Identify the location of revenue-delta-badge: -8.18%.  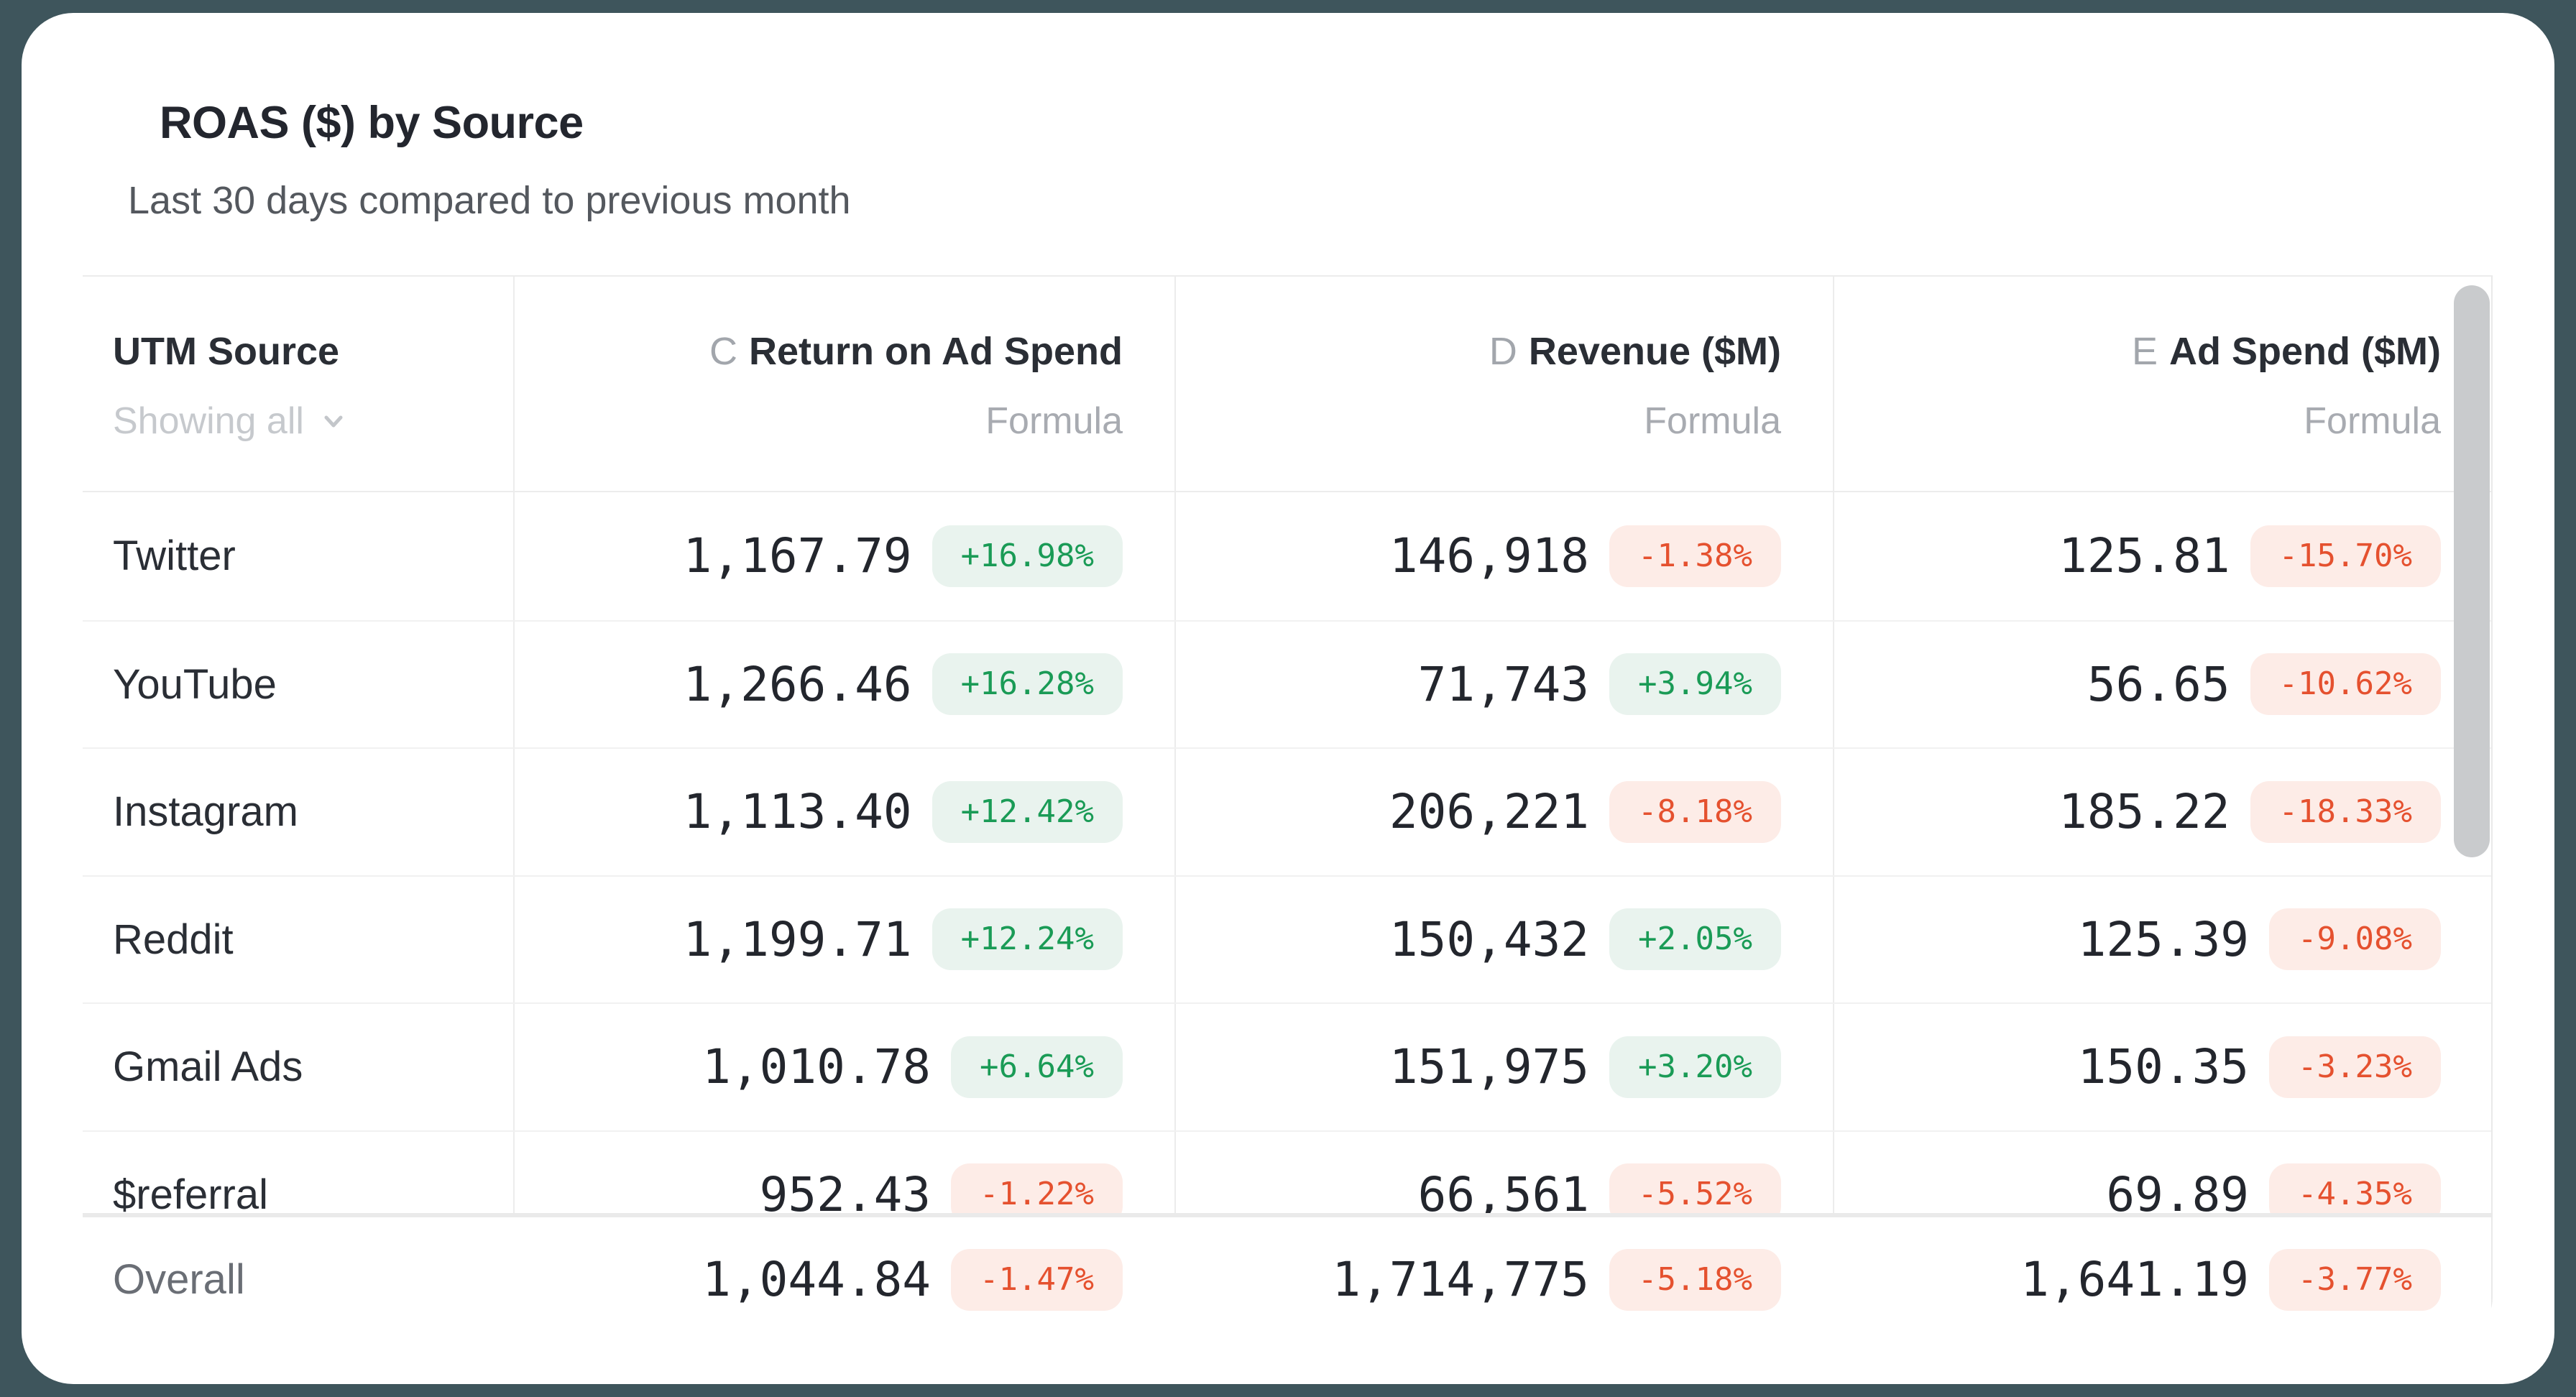
(1695, 811).